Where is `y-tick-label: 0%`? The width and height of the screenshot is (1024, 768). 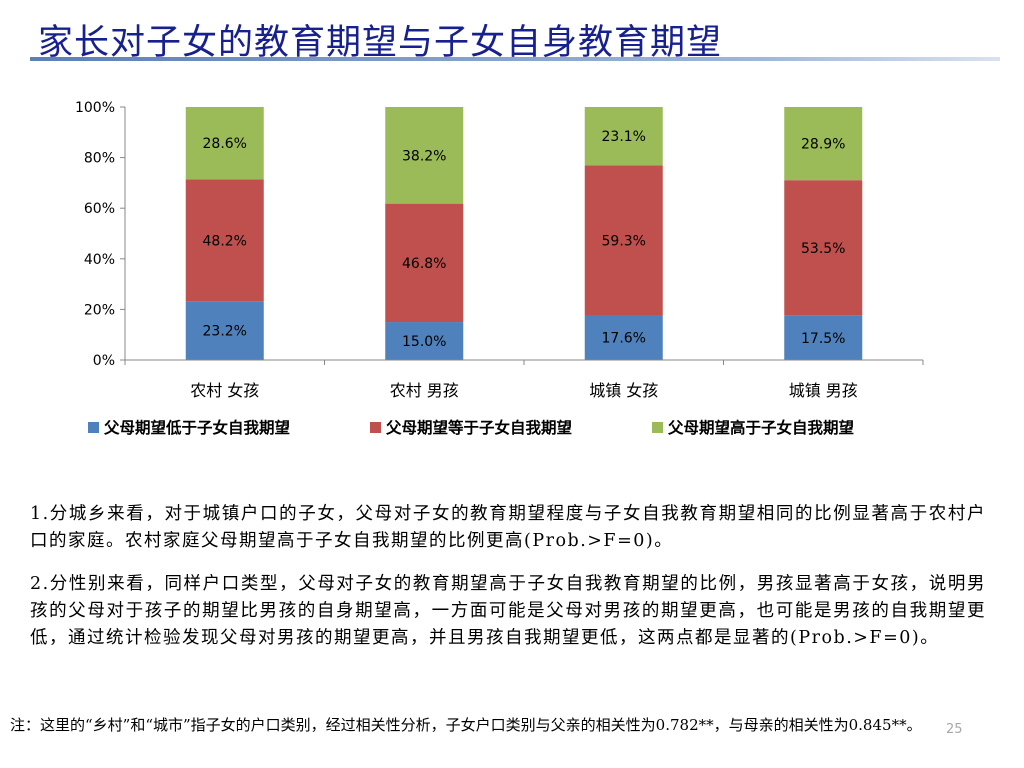
y-tick-label: 0% is located at coordinates (104, 361).